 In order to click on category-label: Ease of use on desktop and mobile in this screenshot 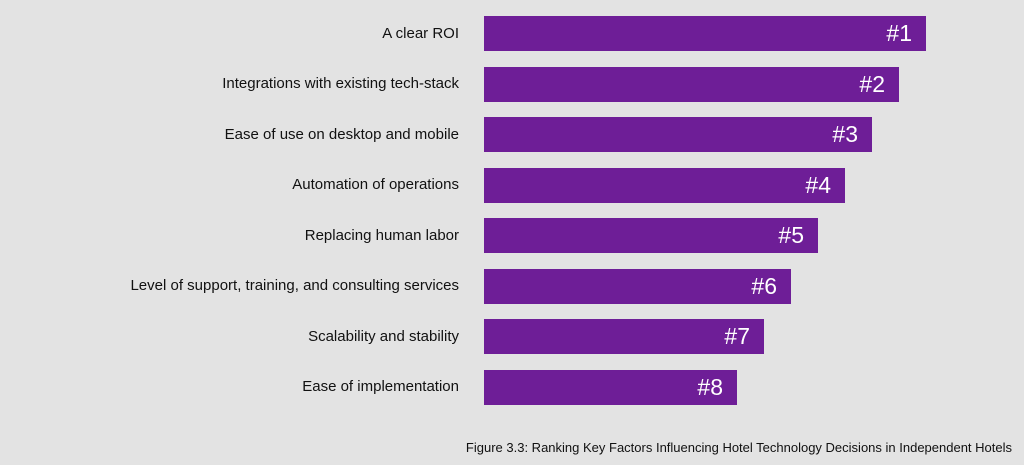, I will do `click(341, 134)`.